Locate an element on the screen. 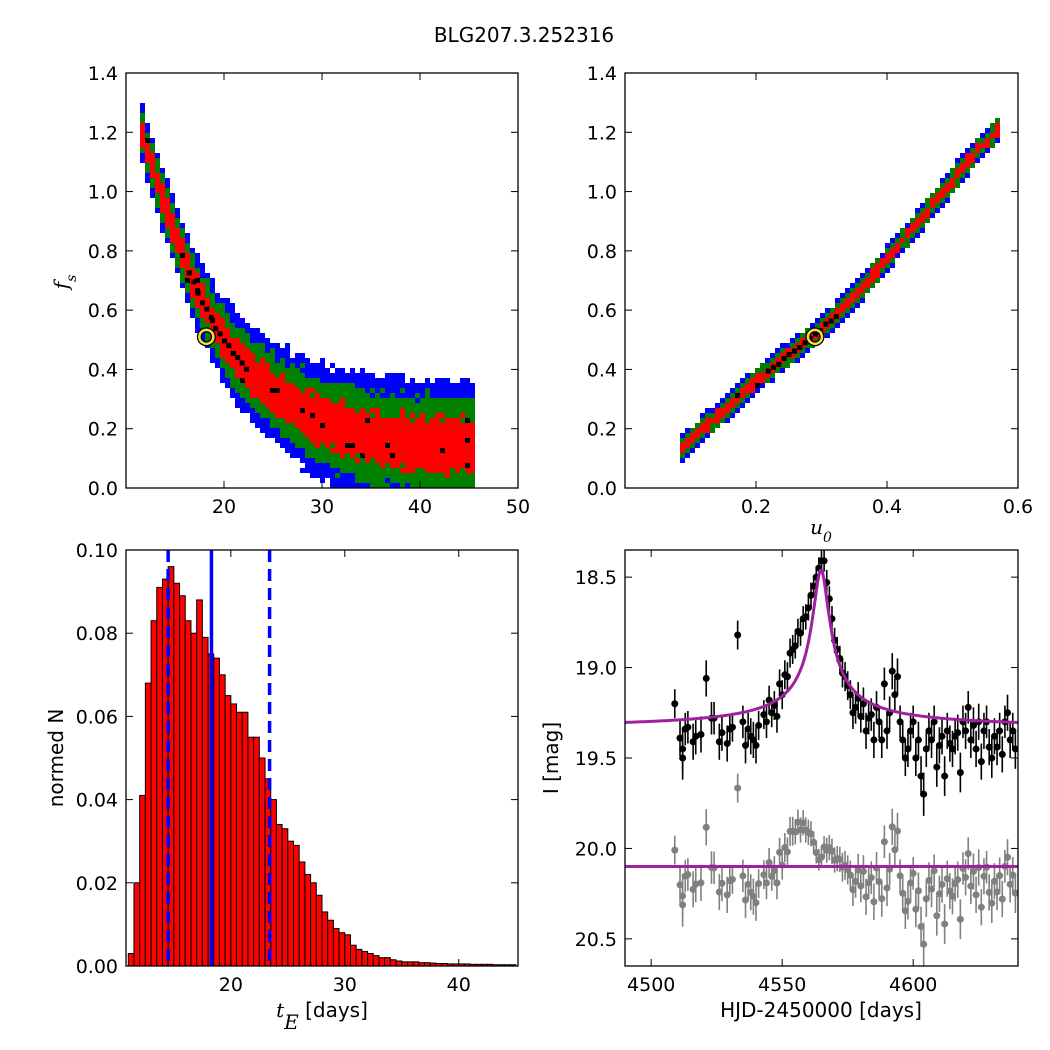 This screenshot has height=1050, width=1050. heatmap-core-cell is located at coordinates (831, 321).